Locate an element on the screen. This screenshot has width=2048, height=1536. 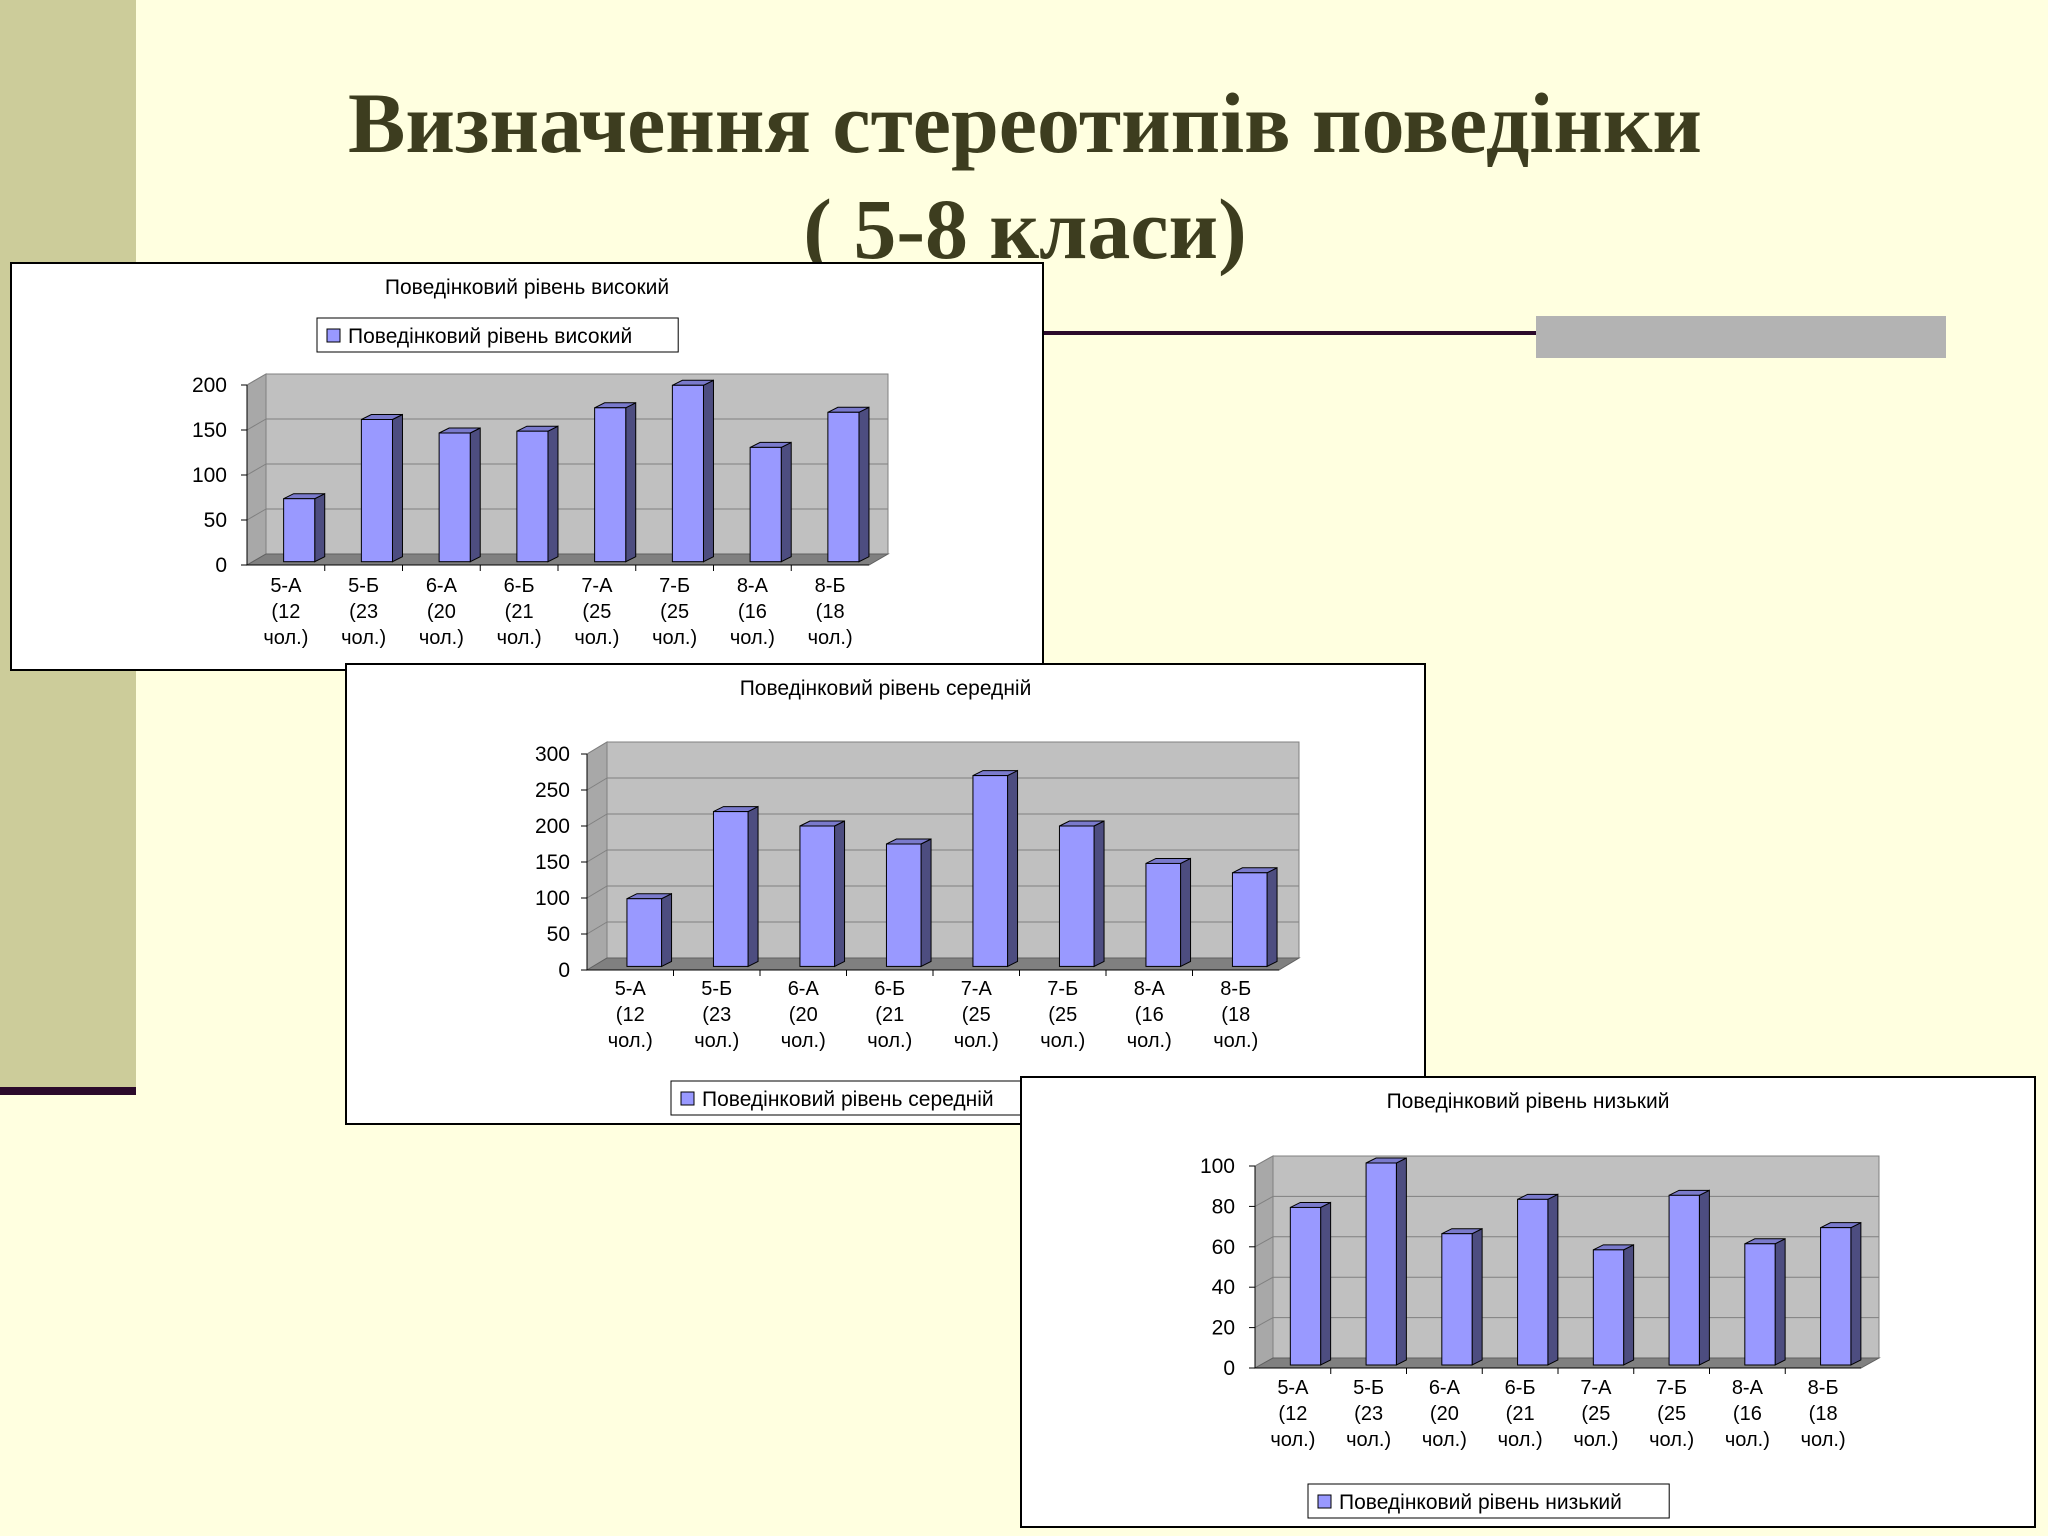
slide-title-line1: Визначення стереотипів поведінки is located at coordinates (1025, 123).